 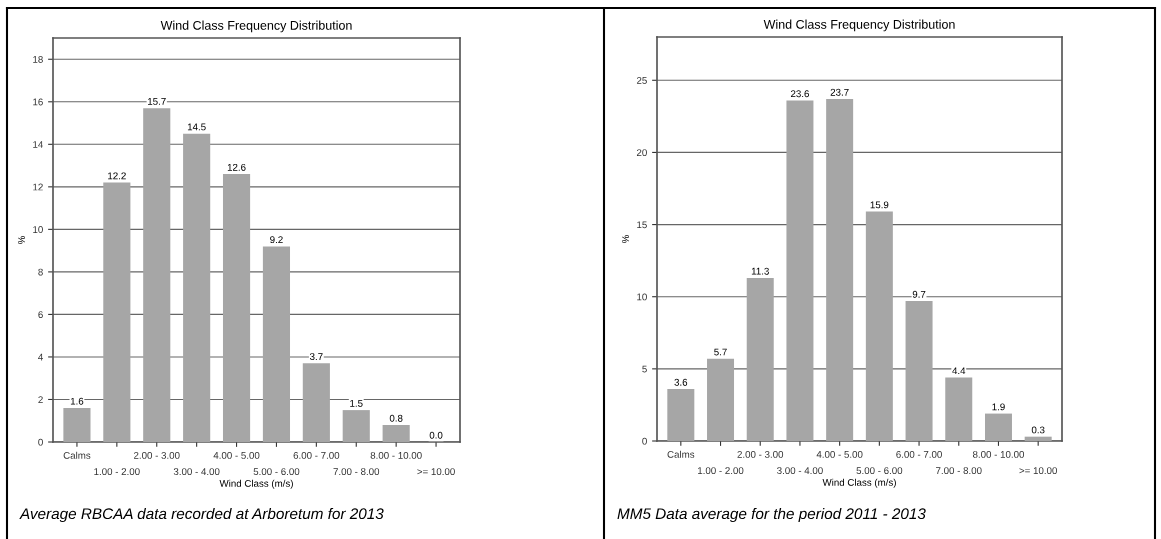 What do you see at coordinates (157, 101) in the screenshot?
I see `data-label: 15.7` at bounding box center [157, 101].